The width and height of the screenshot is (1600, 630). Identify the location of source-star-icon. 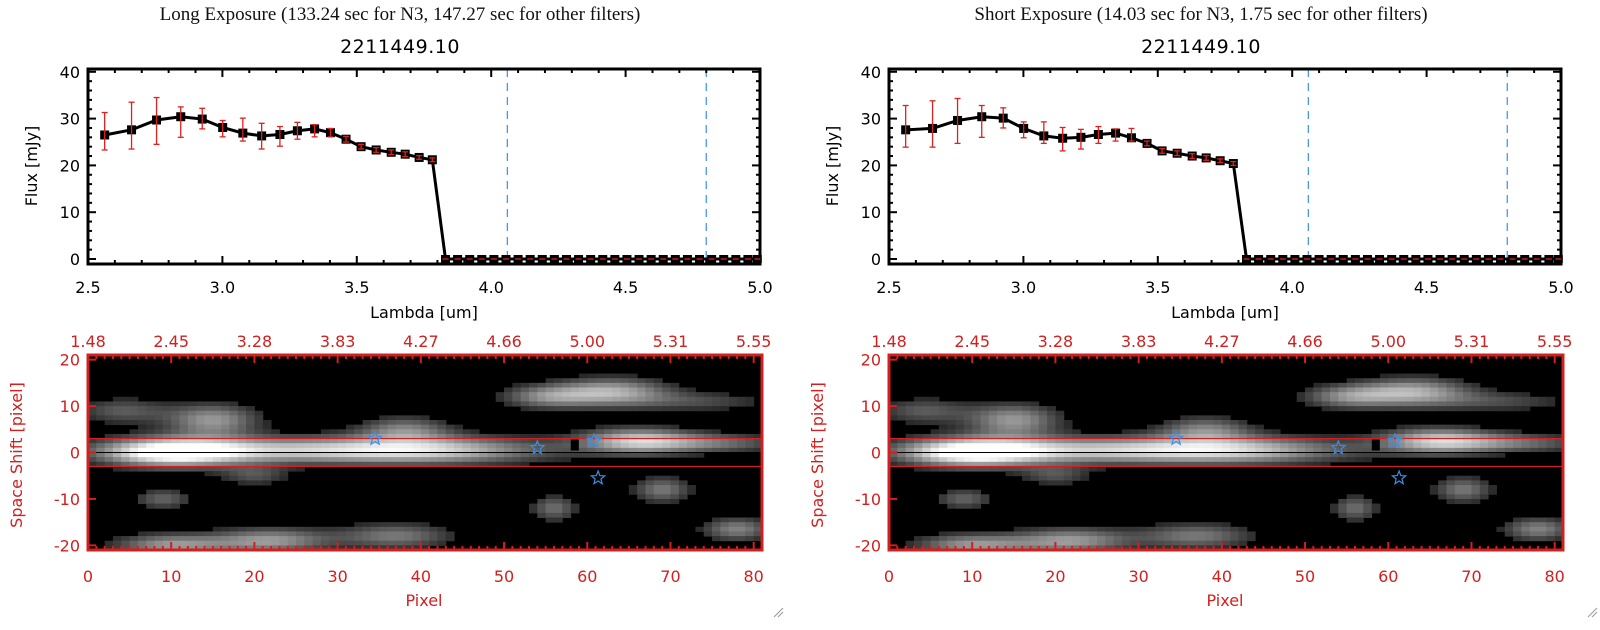
(537, 447).